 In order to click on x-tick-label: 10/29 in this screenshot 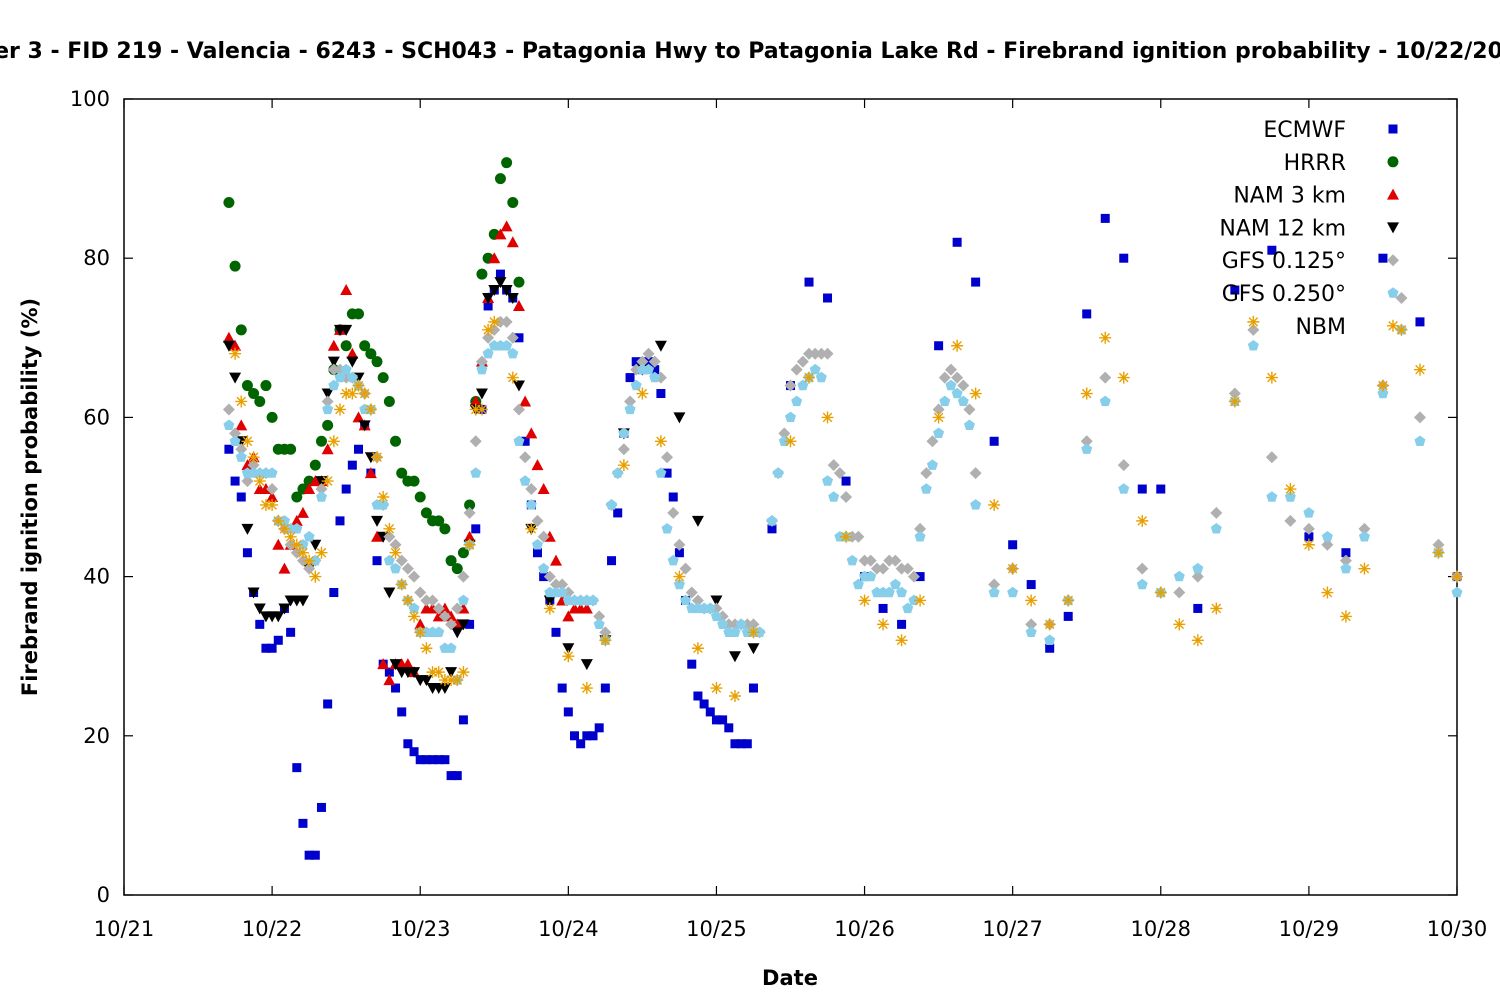, I will do `click(1309, 929)`.